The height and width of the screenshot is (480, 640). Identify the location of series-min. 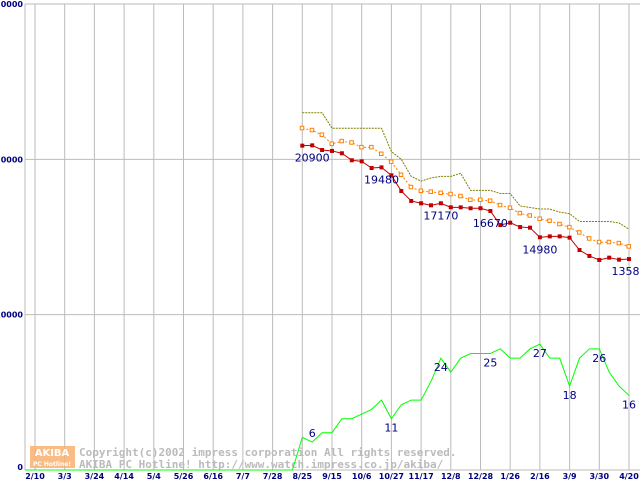
(465, 202).